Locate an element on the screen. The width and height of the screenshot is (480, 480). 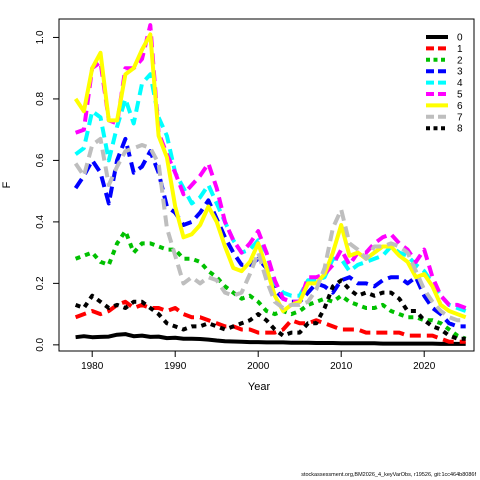
legend-entry-5: 5 is located at coordinates (444, 95).